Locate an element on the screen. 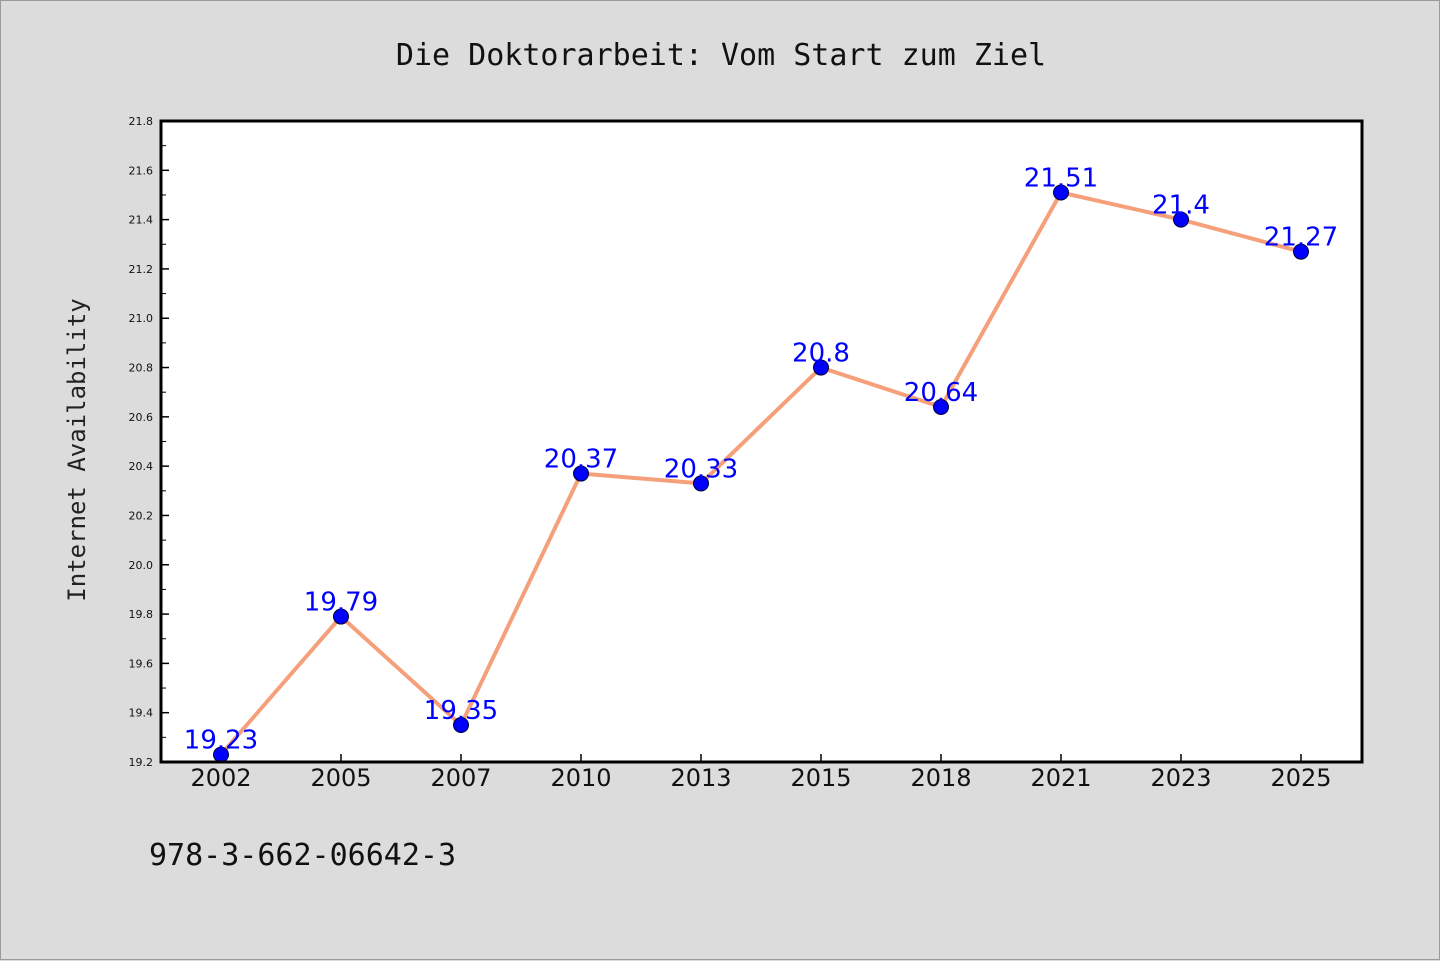 This screenshot has width=1440, height=961. y-tick-label: 21.8 is located at coordinates (141, 121).